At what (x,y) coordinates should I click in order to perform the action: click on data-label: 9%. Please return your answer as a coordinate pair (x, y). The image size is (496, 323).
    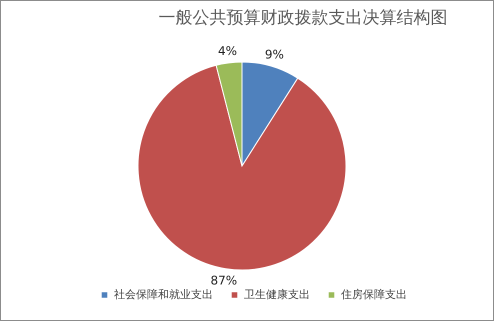
    Looking at the image, I should click on (274, 55).